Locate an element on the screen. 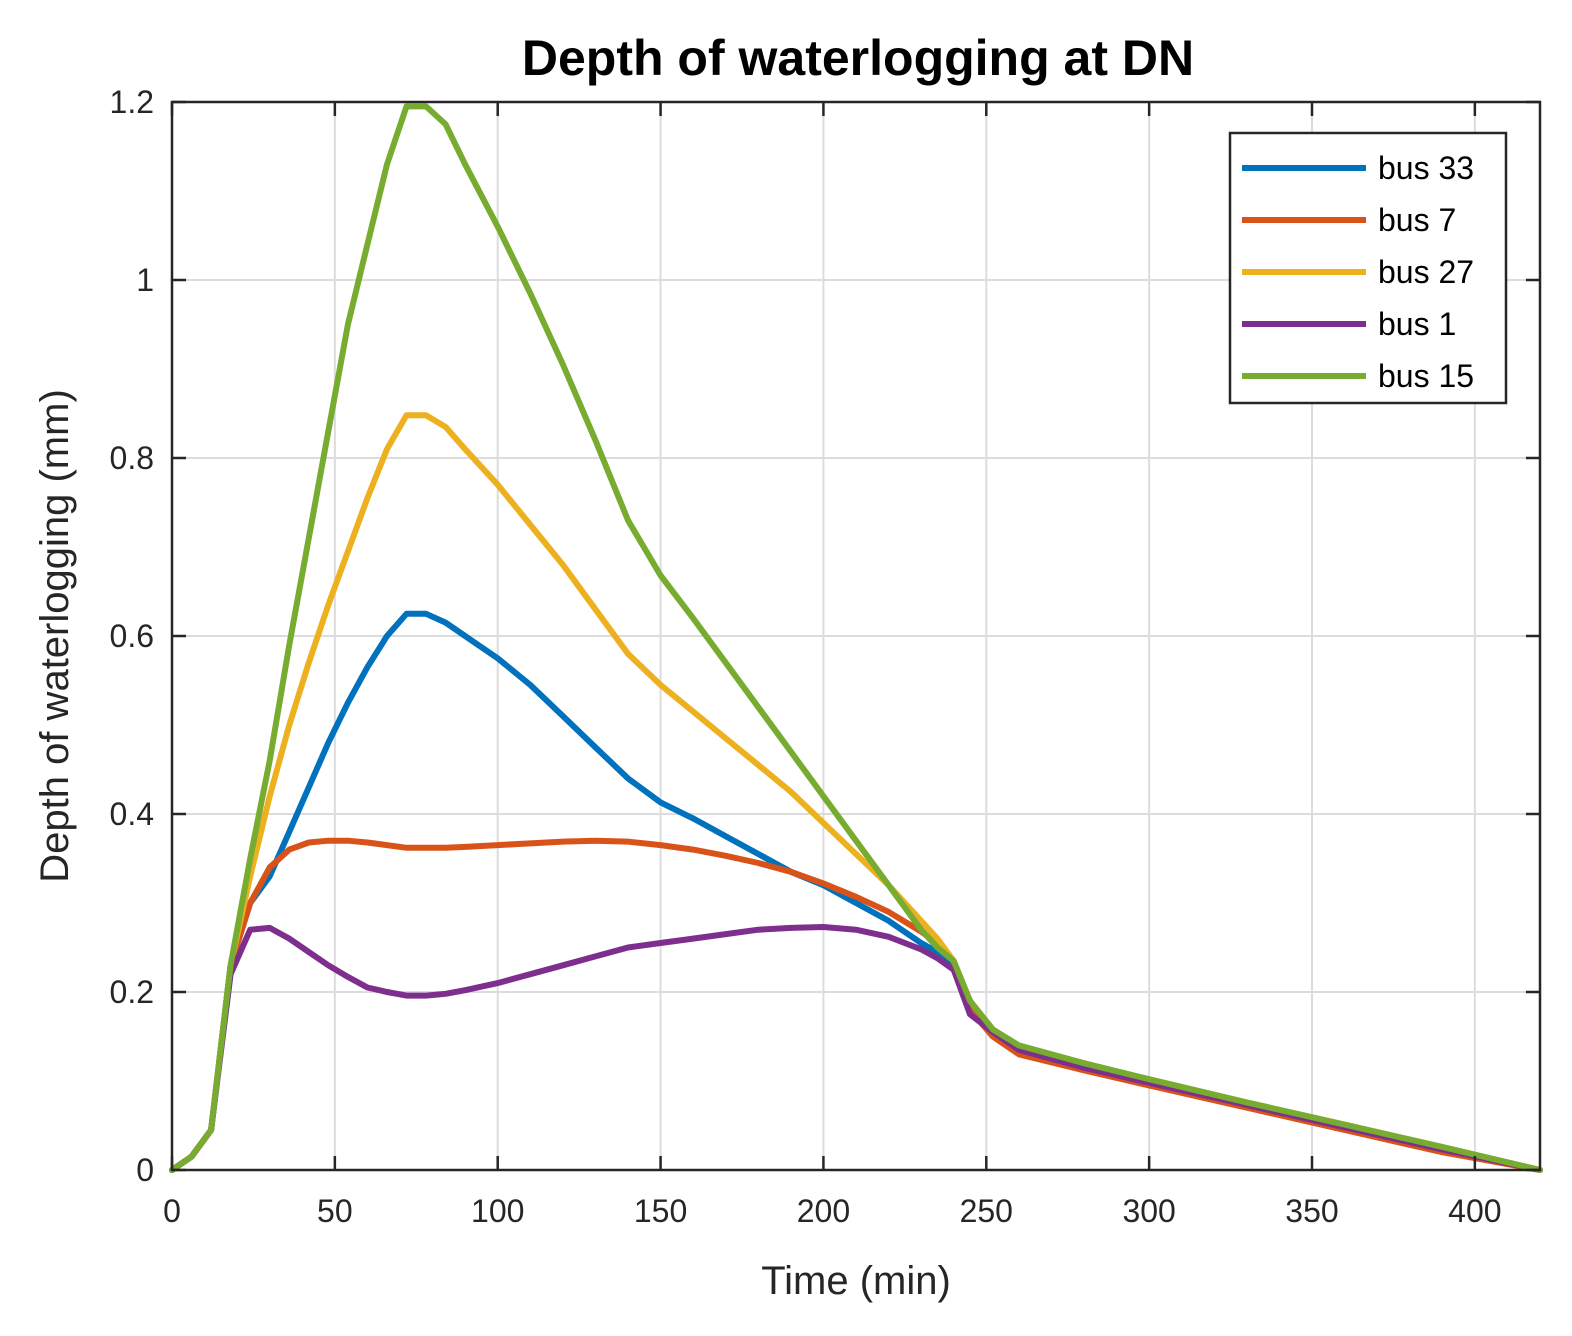 This screenshot has width=1572, height=1336. x-tick-label: 100 is located at coordinates (497, 1211).